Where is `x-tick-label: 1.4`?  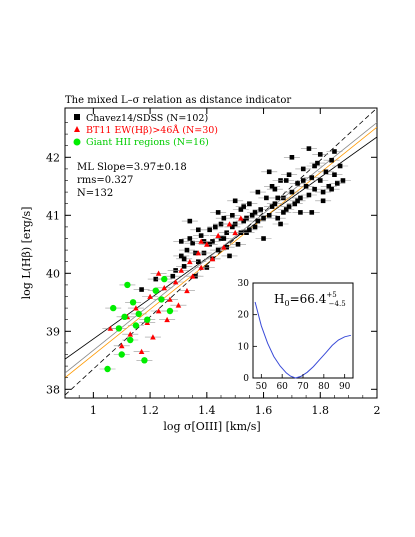 x-tick-label: 1.4 is located at coordinates (207, 410).